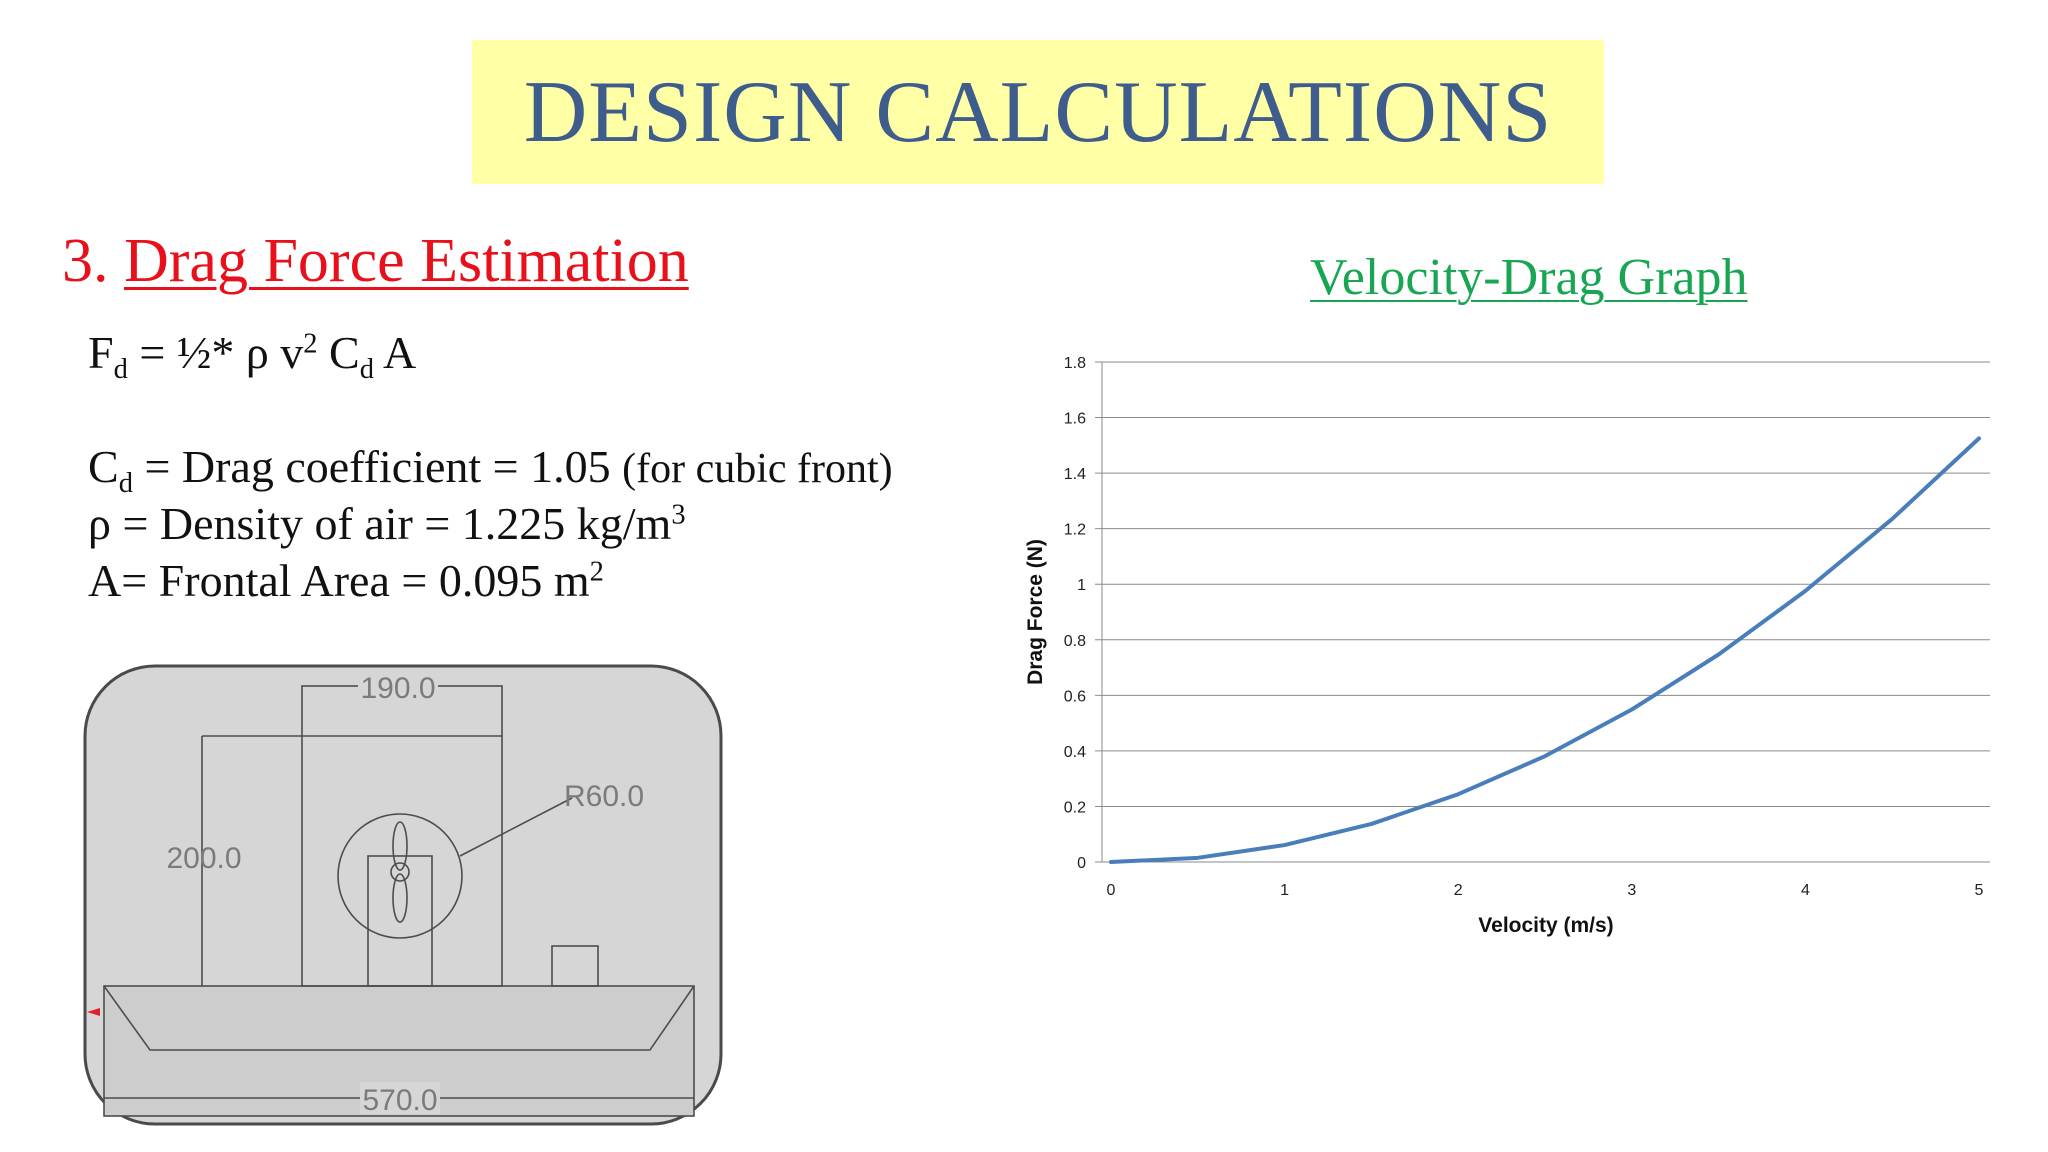 The width and height of the screenshot is (2048, 1152). What do you see at coordinates (395, 352) in the screenshot?
I see `formula-a: A` at bounding box center [395, 352].